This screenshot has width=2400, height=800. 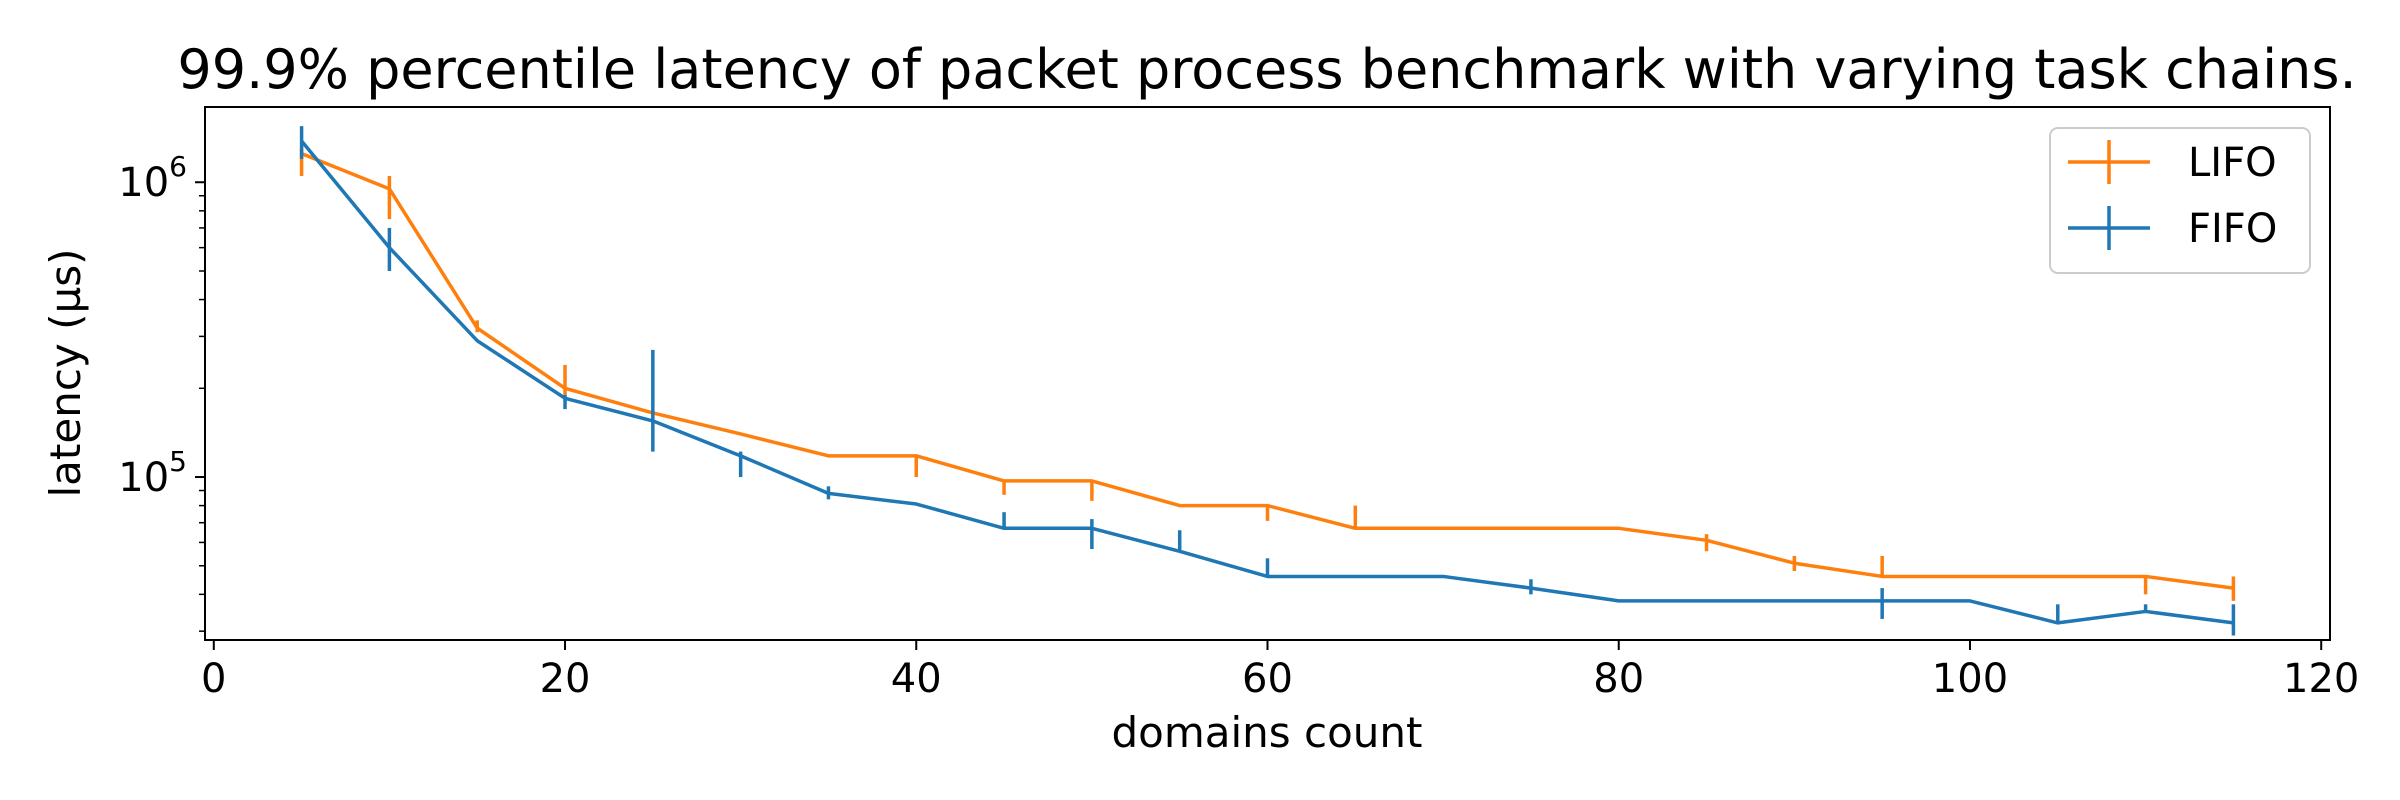 I want to click on y-axis: 10⁵ 10⁶, so click(x=161, y=391).